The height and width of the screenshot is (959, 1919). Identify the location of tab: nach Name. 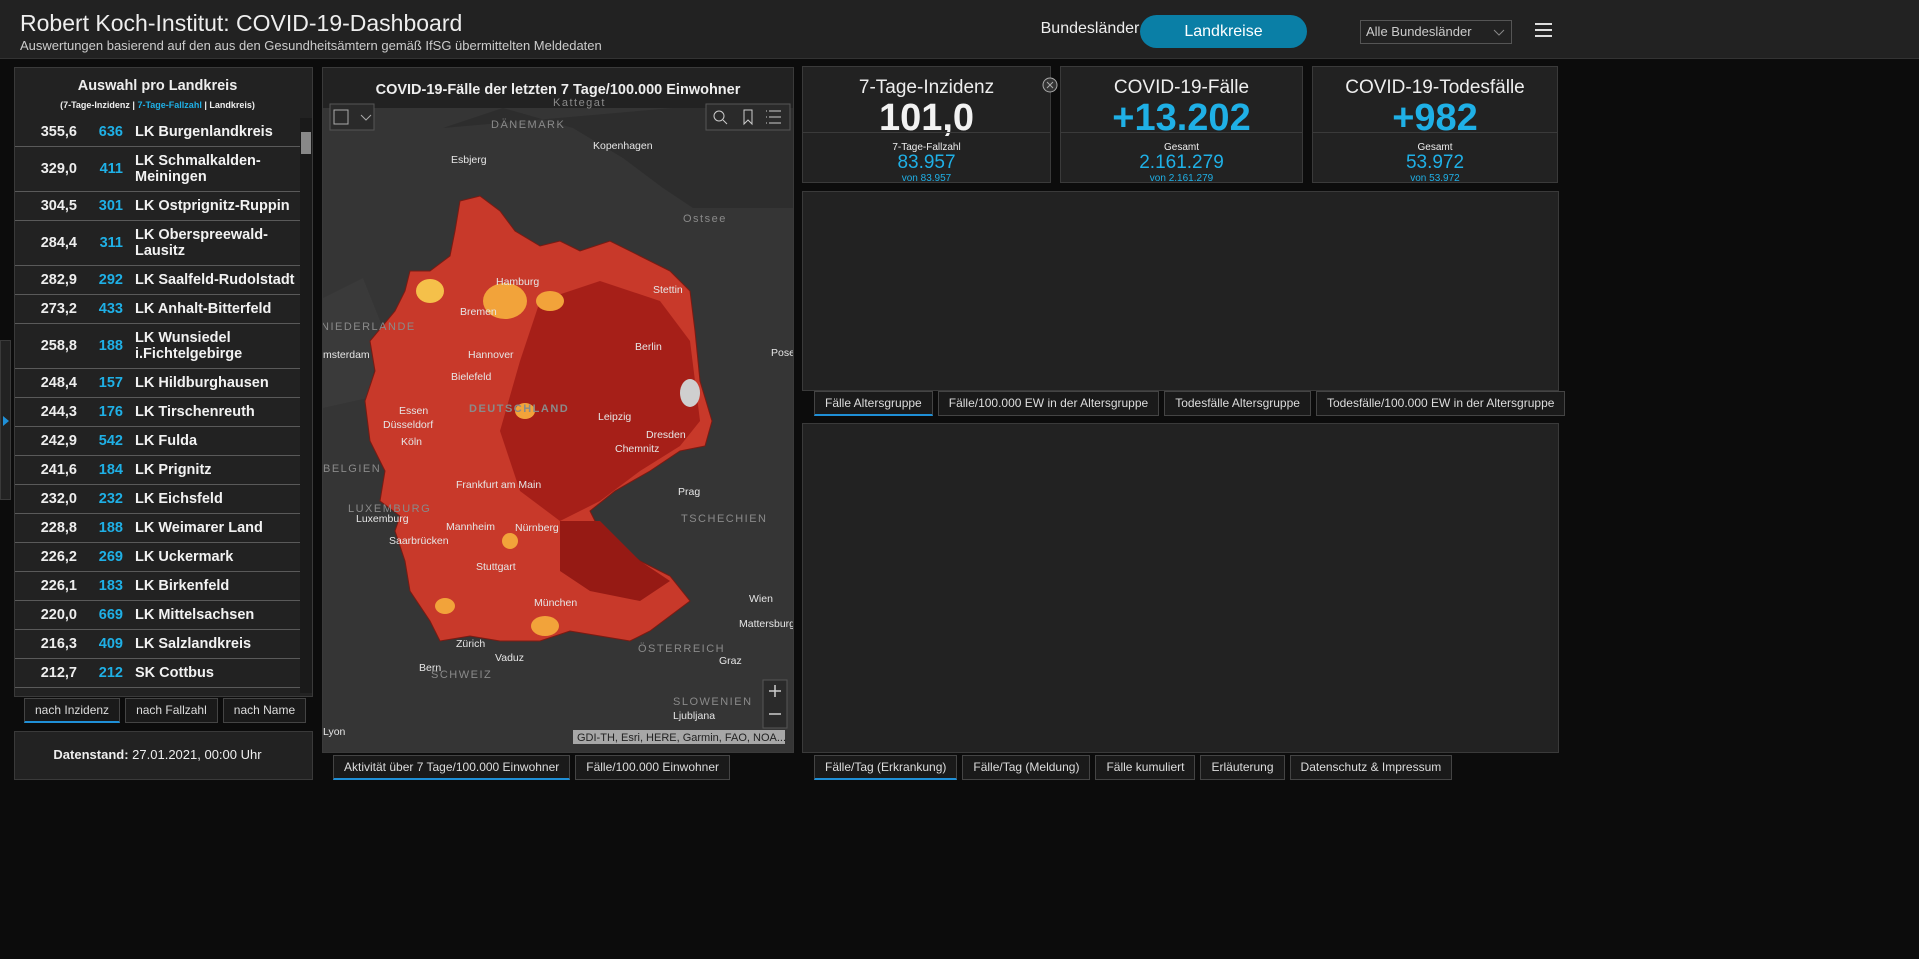
(264, 710).